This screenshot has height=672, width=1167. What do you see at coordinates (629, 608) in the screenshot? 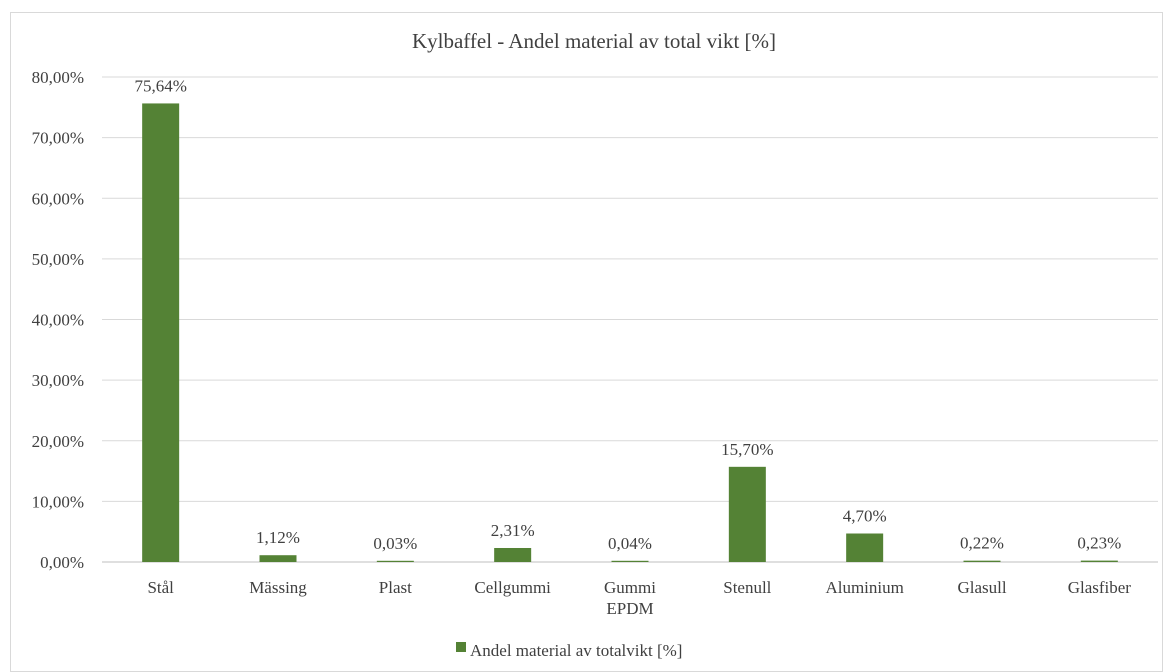
I see `x-tick-label: EPDM` at bounding box center [629, 608].